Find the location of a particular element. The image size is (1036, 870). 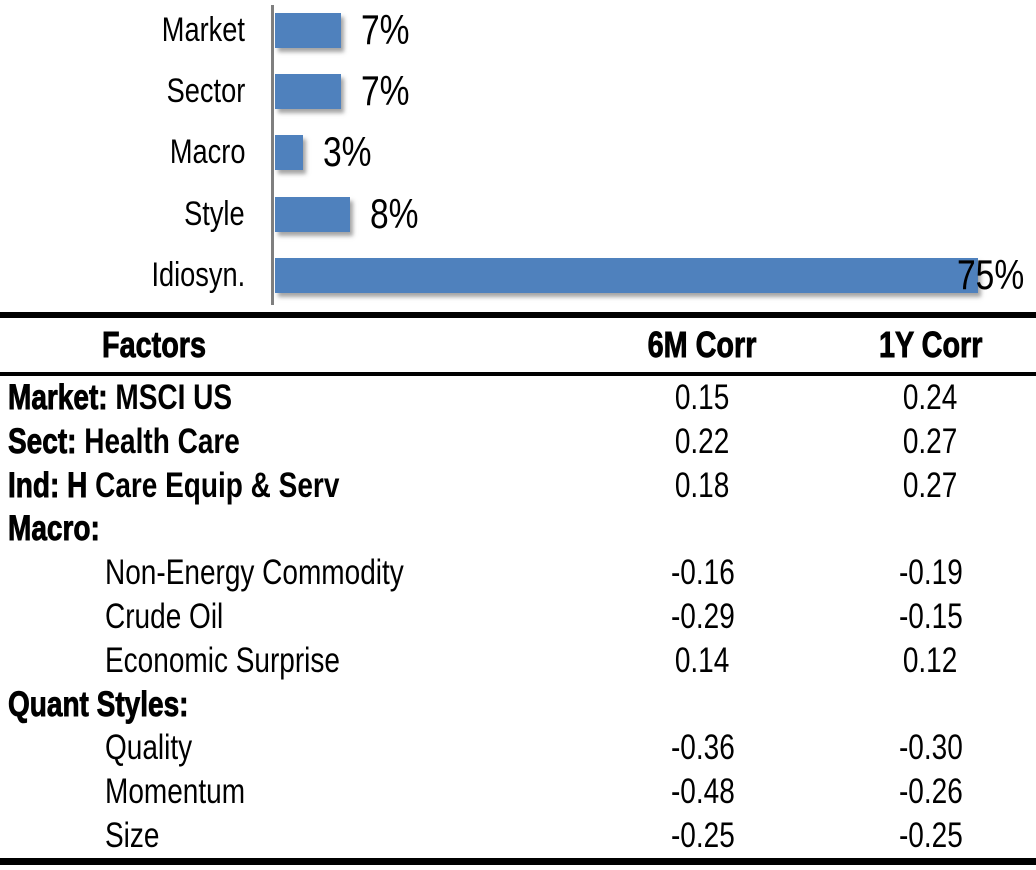

factor-cell: Sect: Health Care is located at coordinates (518, 442).